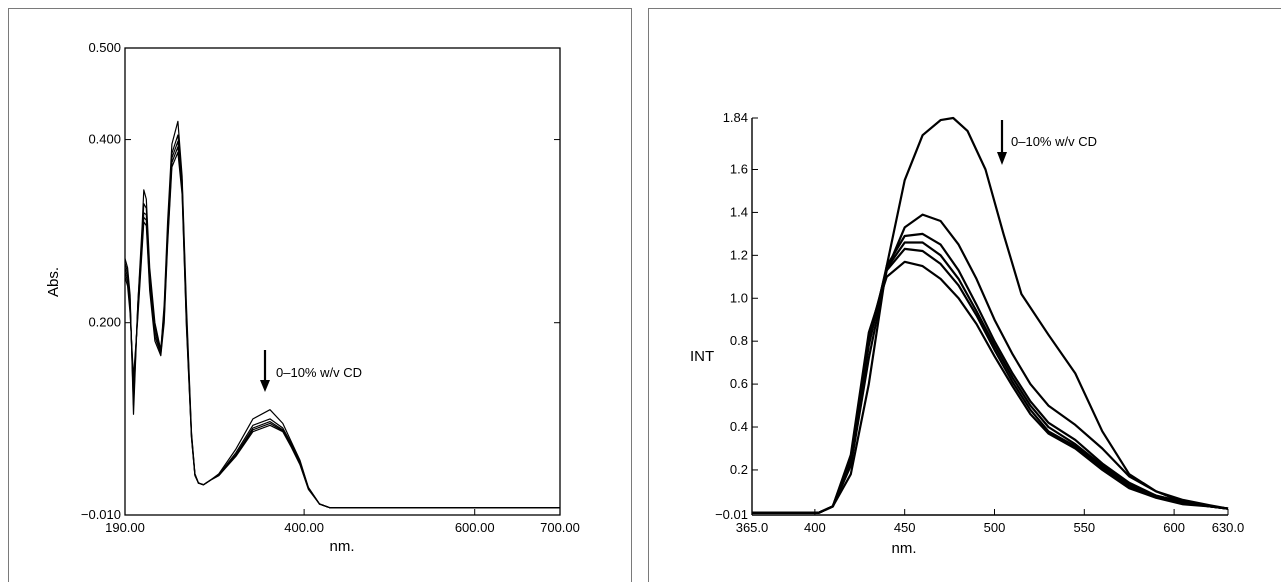  Describe the element at coordinates (739, 340) in the screenshot. I see `intensity-y-tick-label: 0.8` at that location.